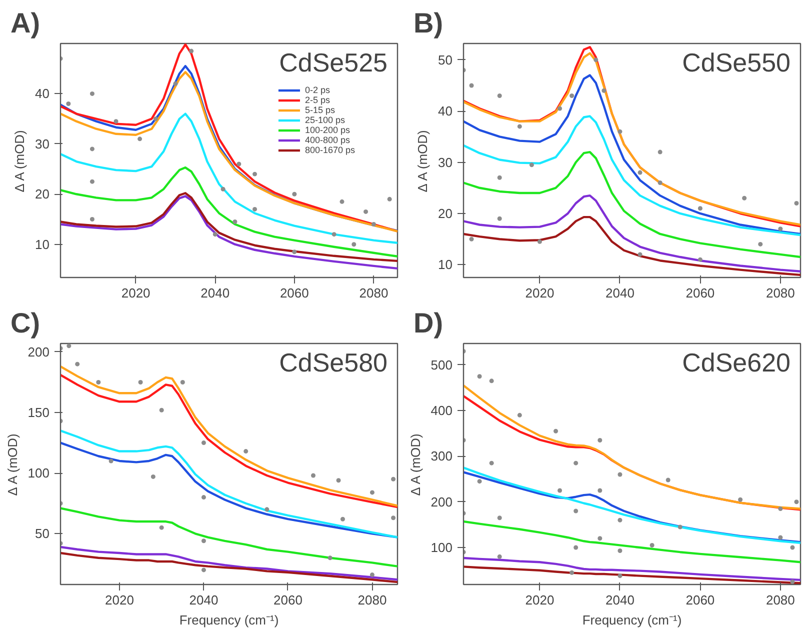 The width and height of the screenshot is (811, 633). Describe the element at coordinates (736, 363) in the screenshot. I see `chart-title: CdSe620` at that location.